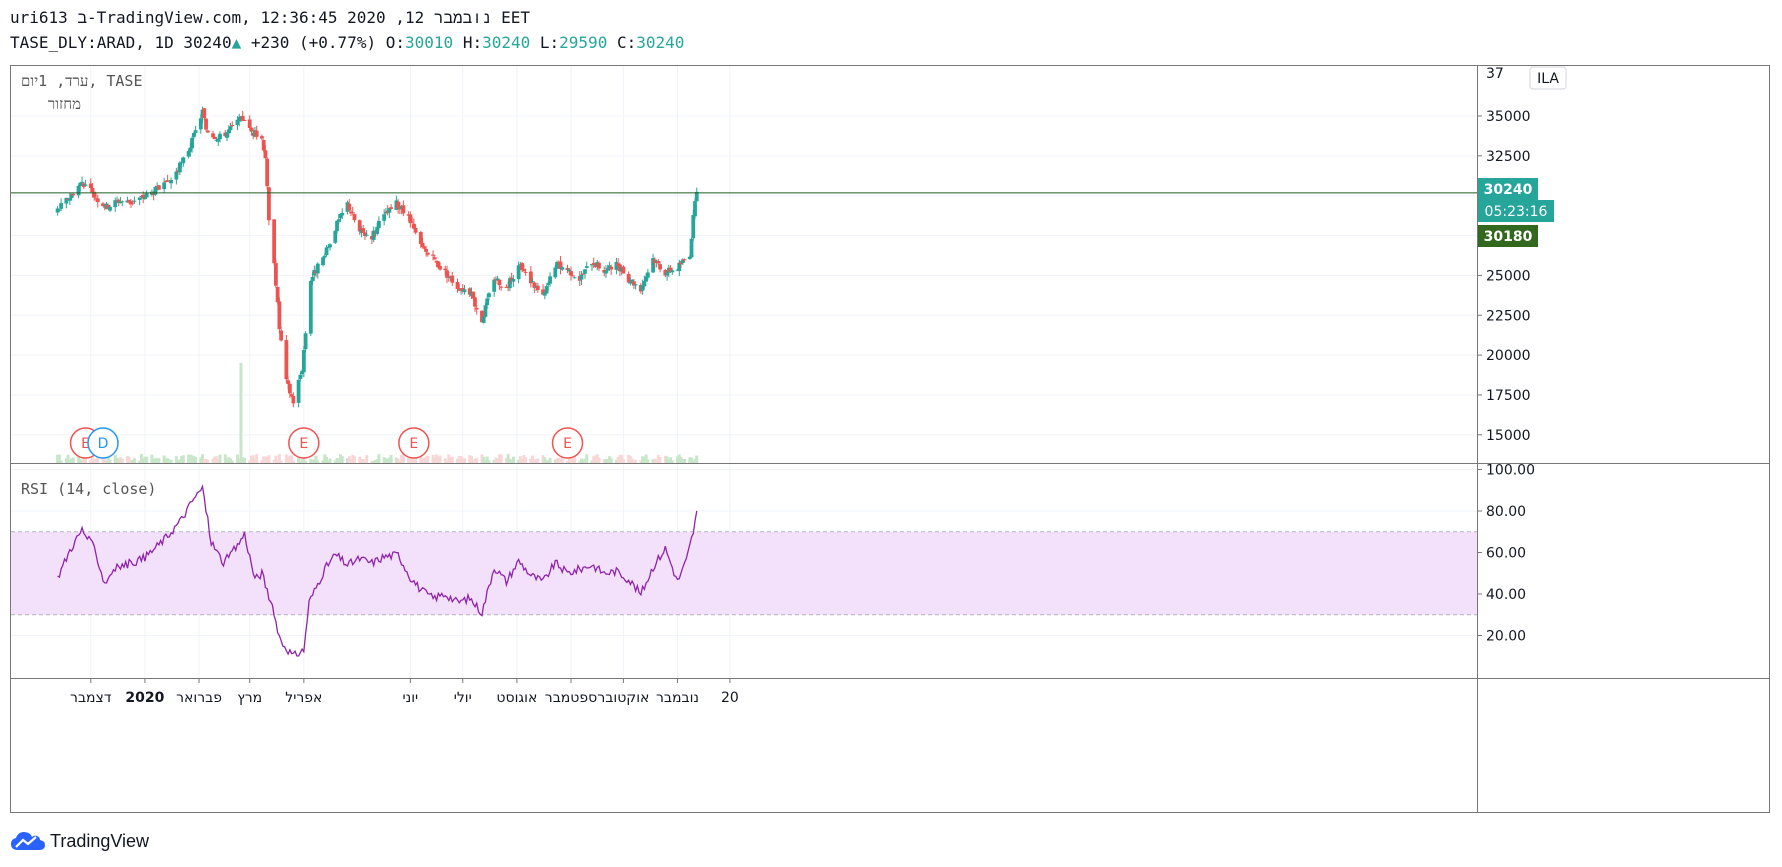 This screenshot has height=867, width=1782. Describe the element at coordinates (1508, 117) in the screenshot. I see `price-tick-label: 35000` at that location.